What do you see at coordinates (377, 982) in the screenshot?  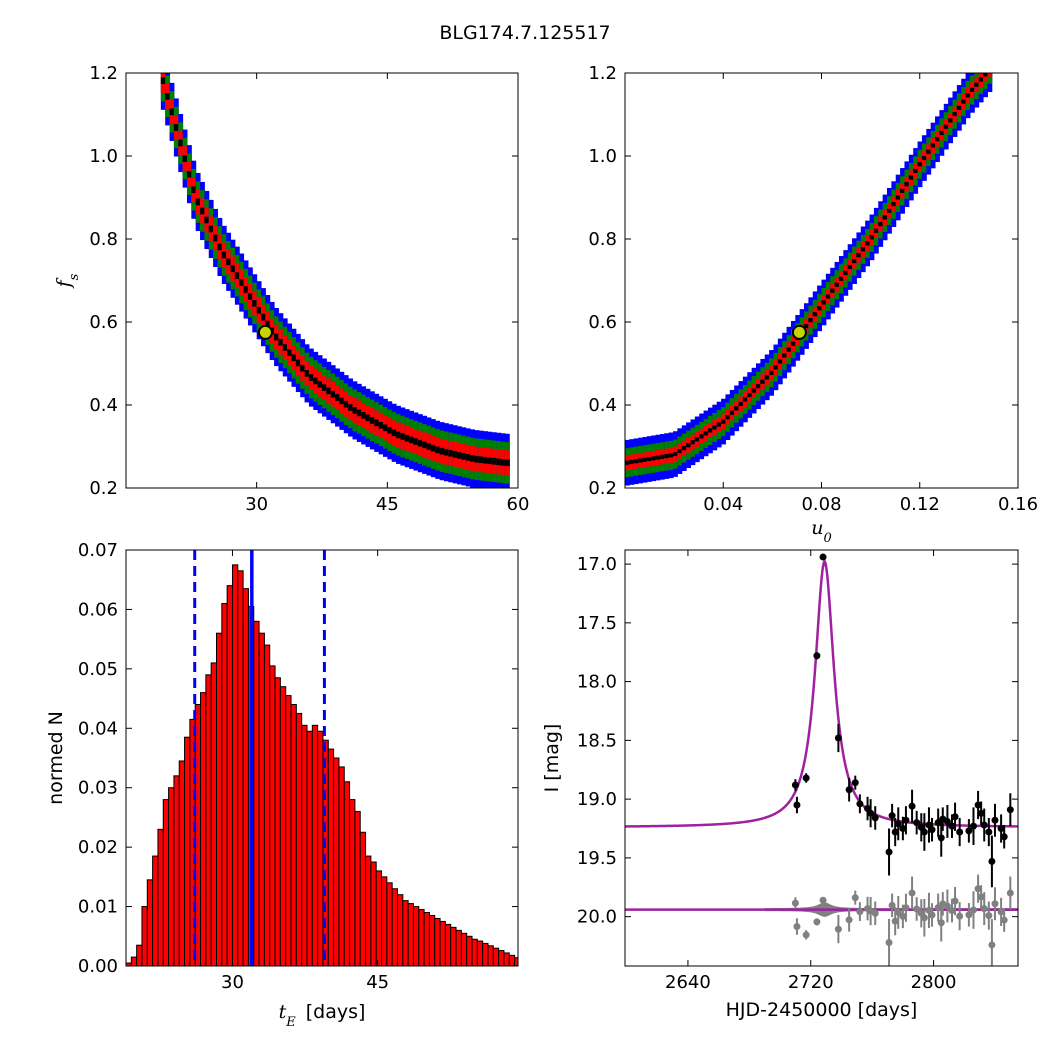 I see `x-tick-label: 45` at bounding box center [377, 982].